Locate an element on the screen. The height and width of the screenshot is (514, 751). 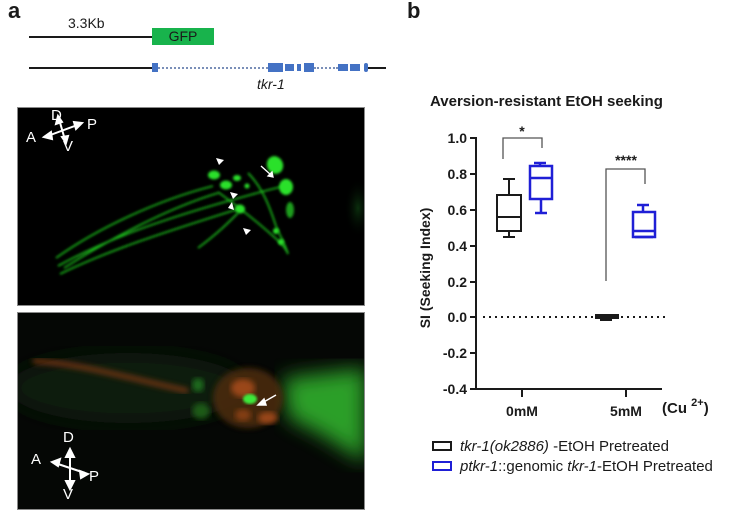
promoter-line is located at coordinates (91, 37).